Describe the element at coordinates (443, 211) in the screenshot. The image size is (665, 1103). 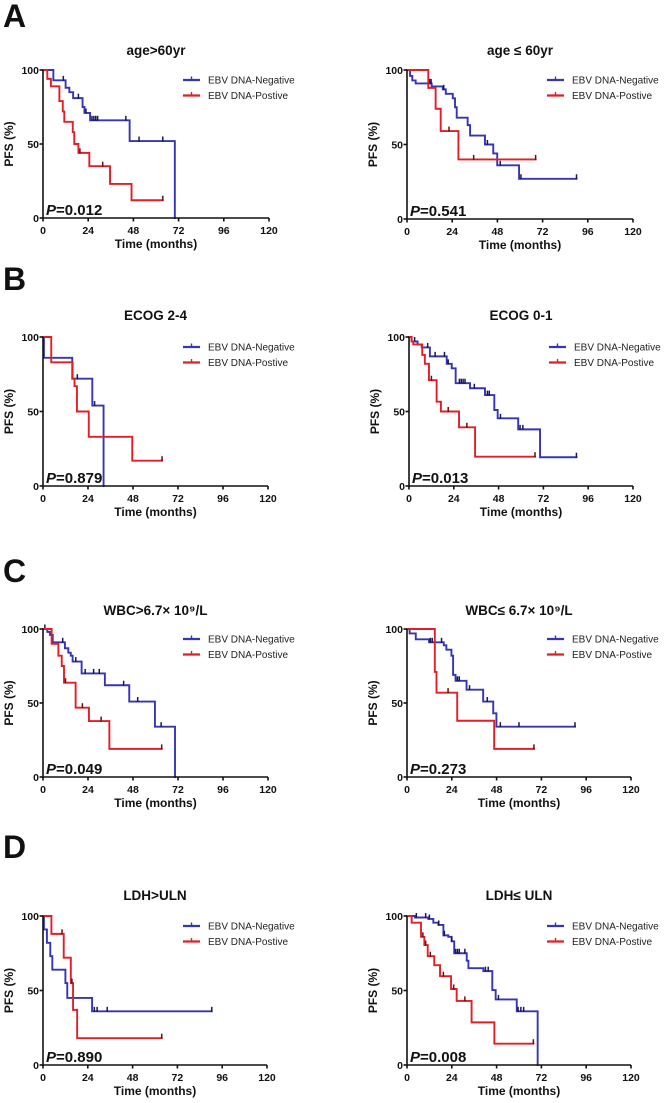
I see `p-value-text: =0.541` at that location.